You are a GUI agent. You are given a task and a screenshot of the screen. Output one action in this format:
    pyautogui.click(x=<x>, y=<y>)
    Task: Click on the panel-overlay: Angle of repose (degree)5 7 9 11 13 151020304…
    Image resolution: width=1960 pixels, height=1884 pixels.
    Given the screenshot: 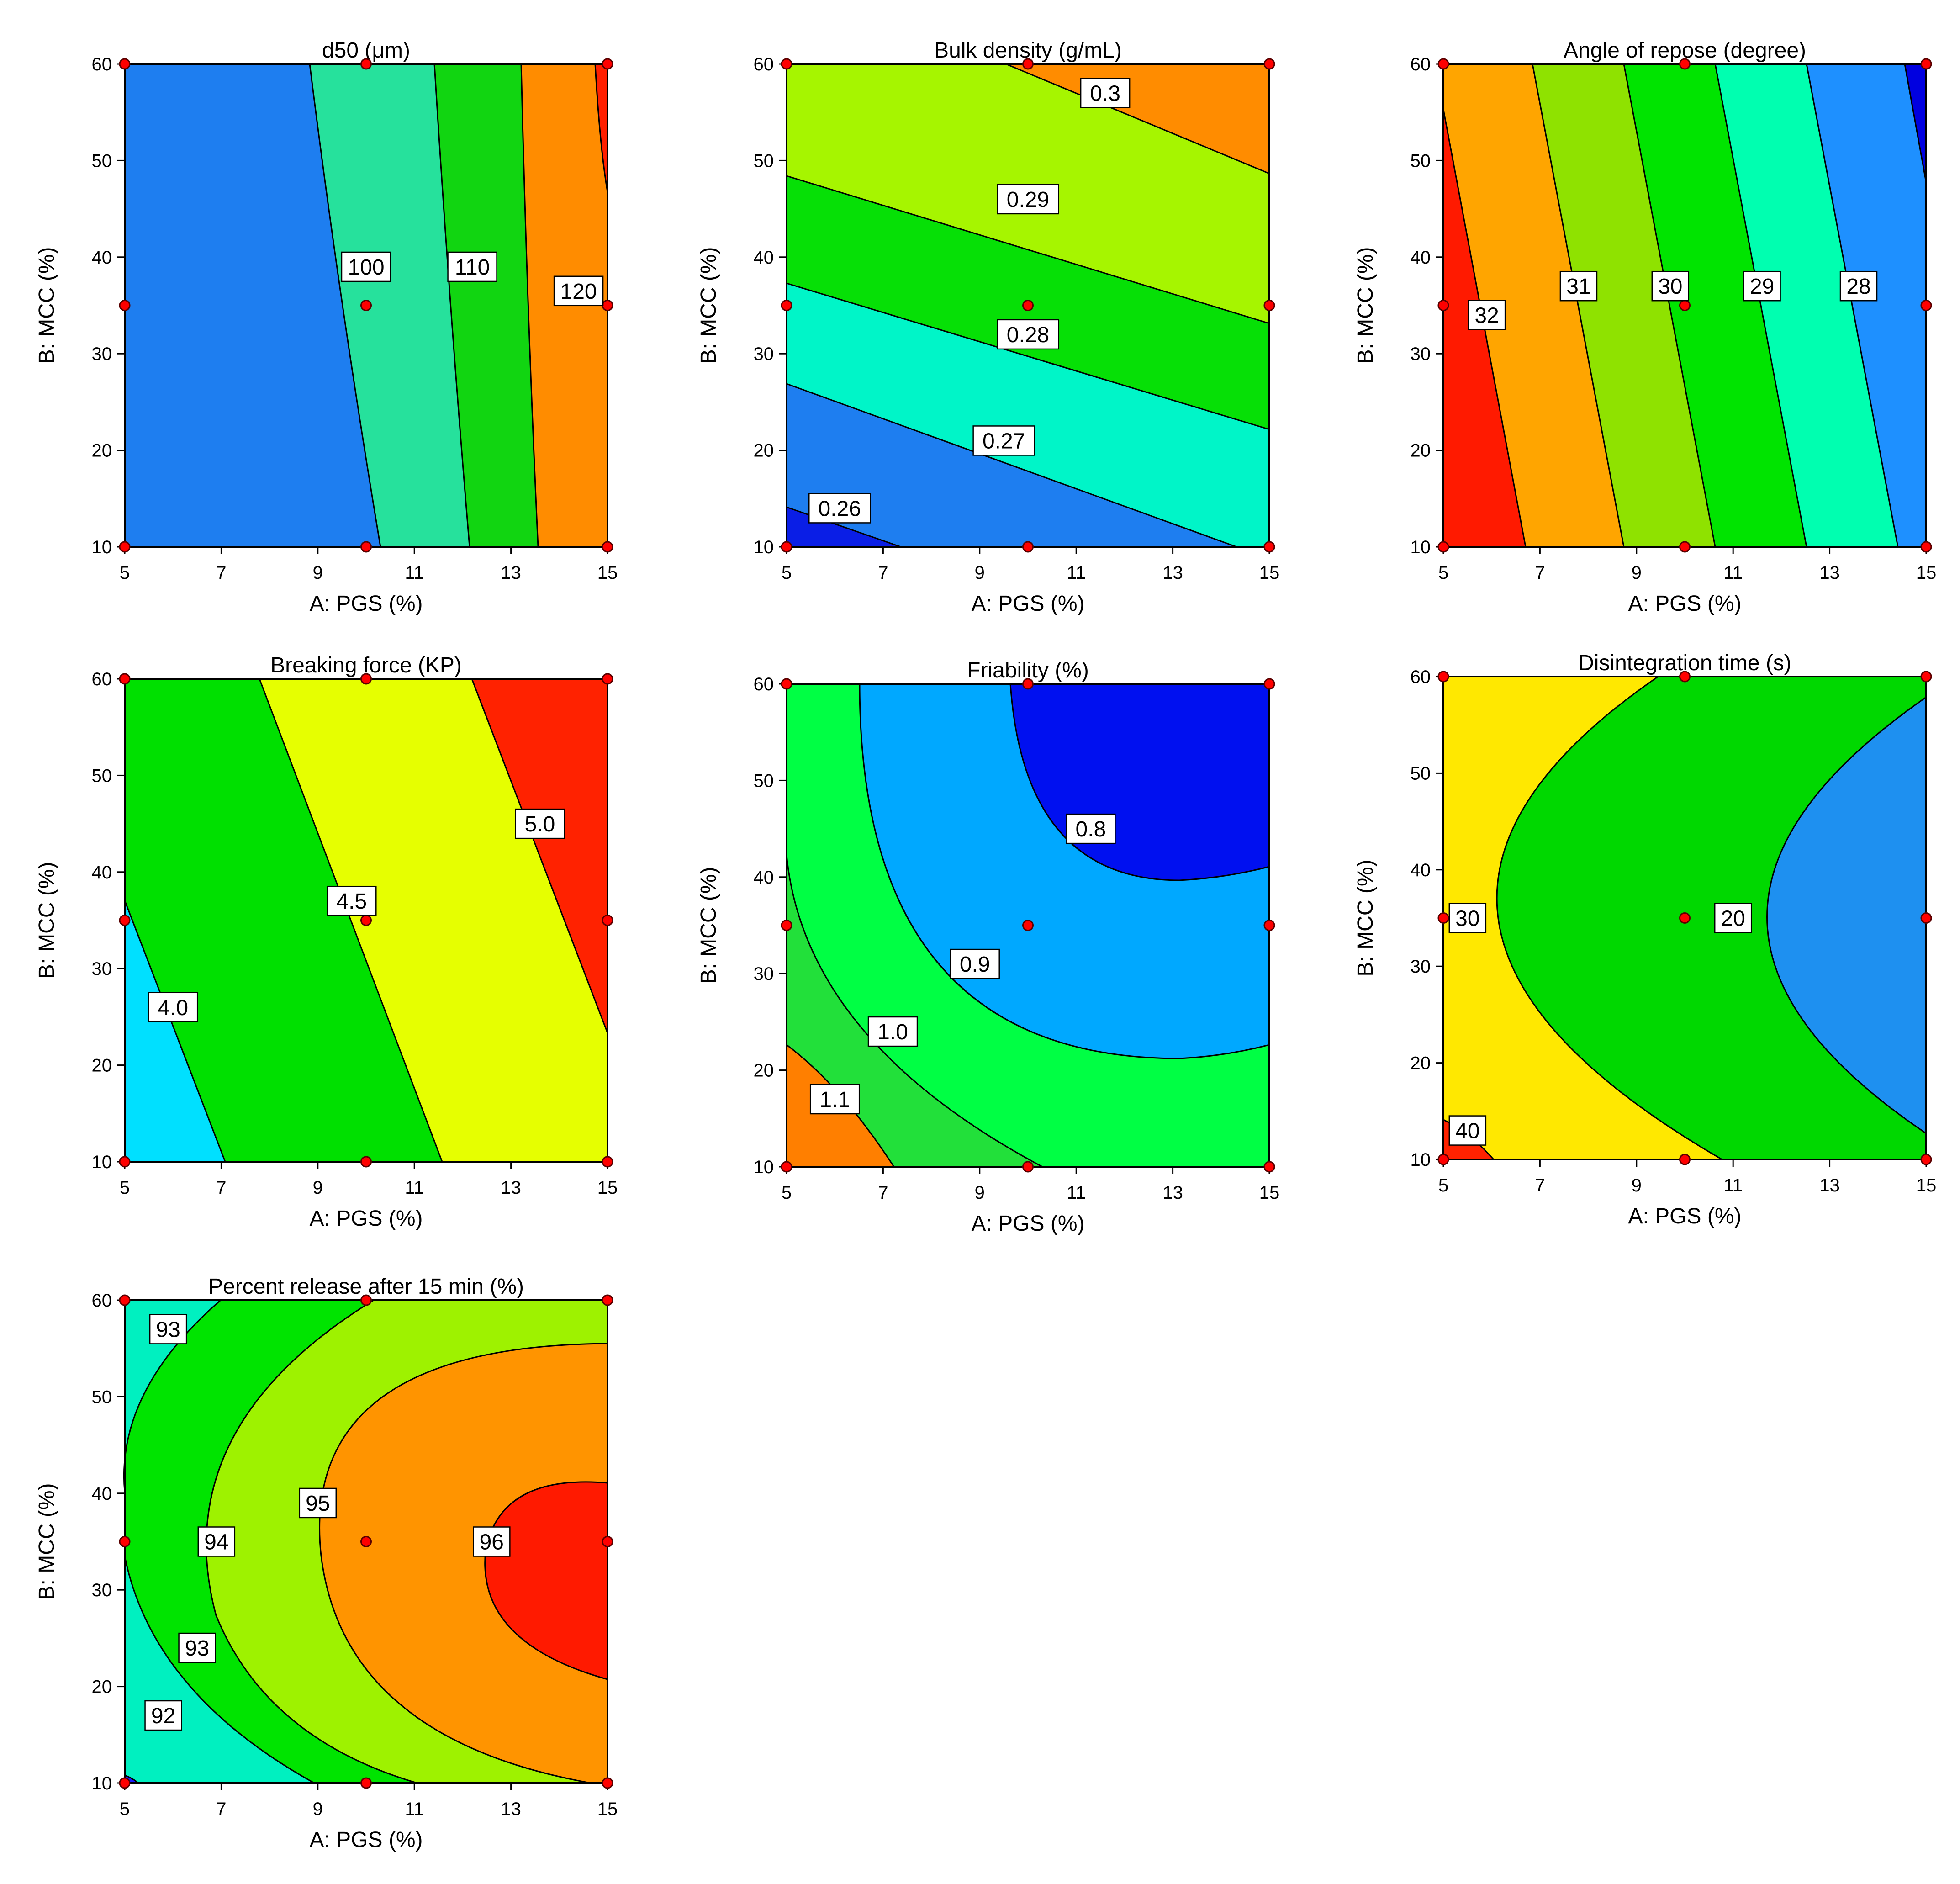 What is the action you would take?
    pyautogui.click(x=1645, y=327)
    